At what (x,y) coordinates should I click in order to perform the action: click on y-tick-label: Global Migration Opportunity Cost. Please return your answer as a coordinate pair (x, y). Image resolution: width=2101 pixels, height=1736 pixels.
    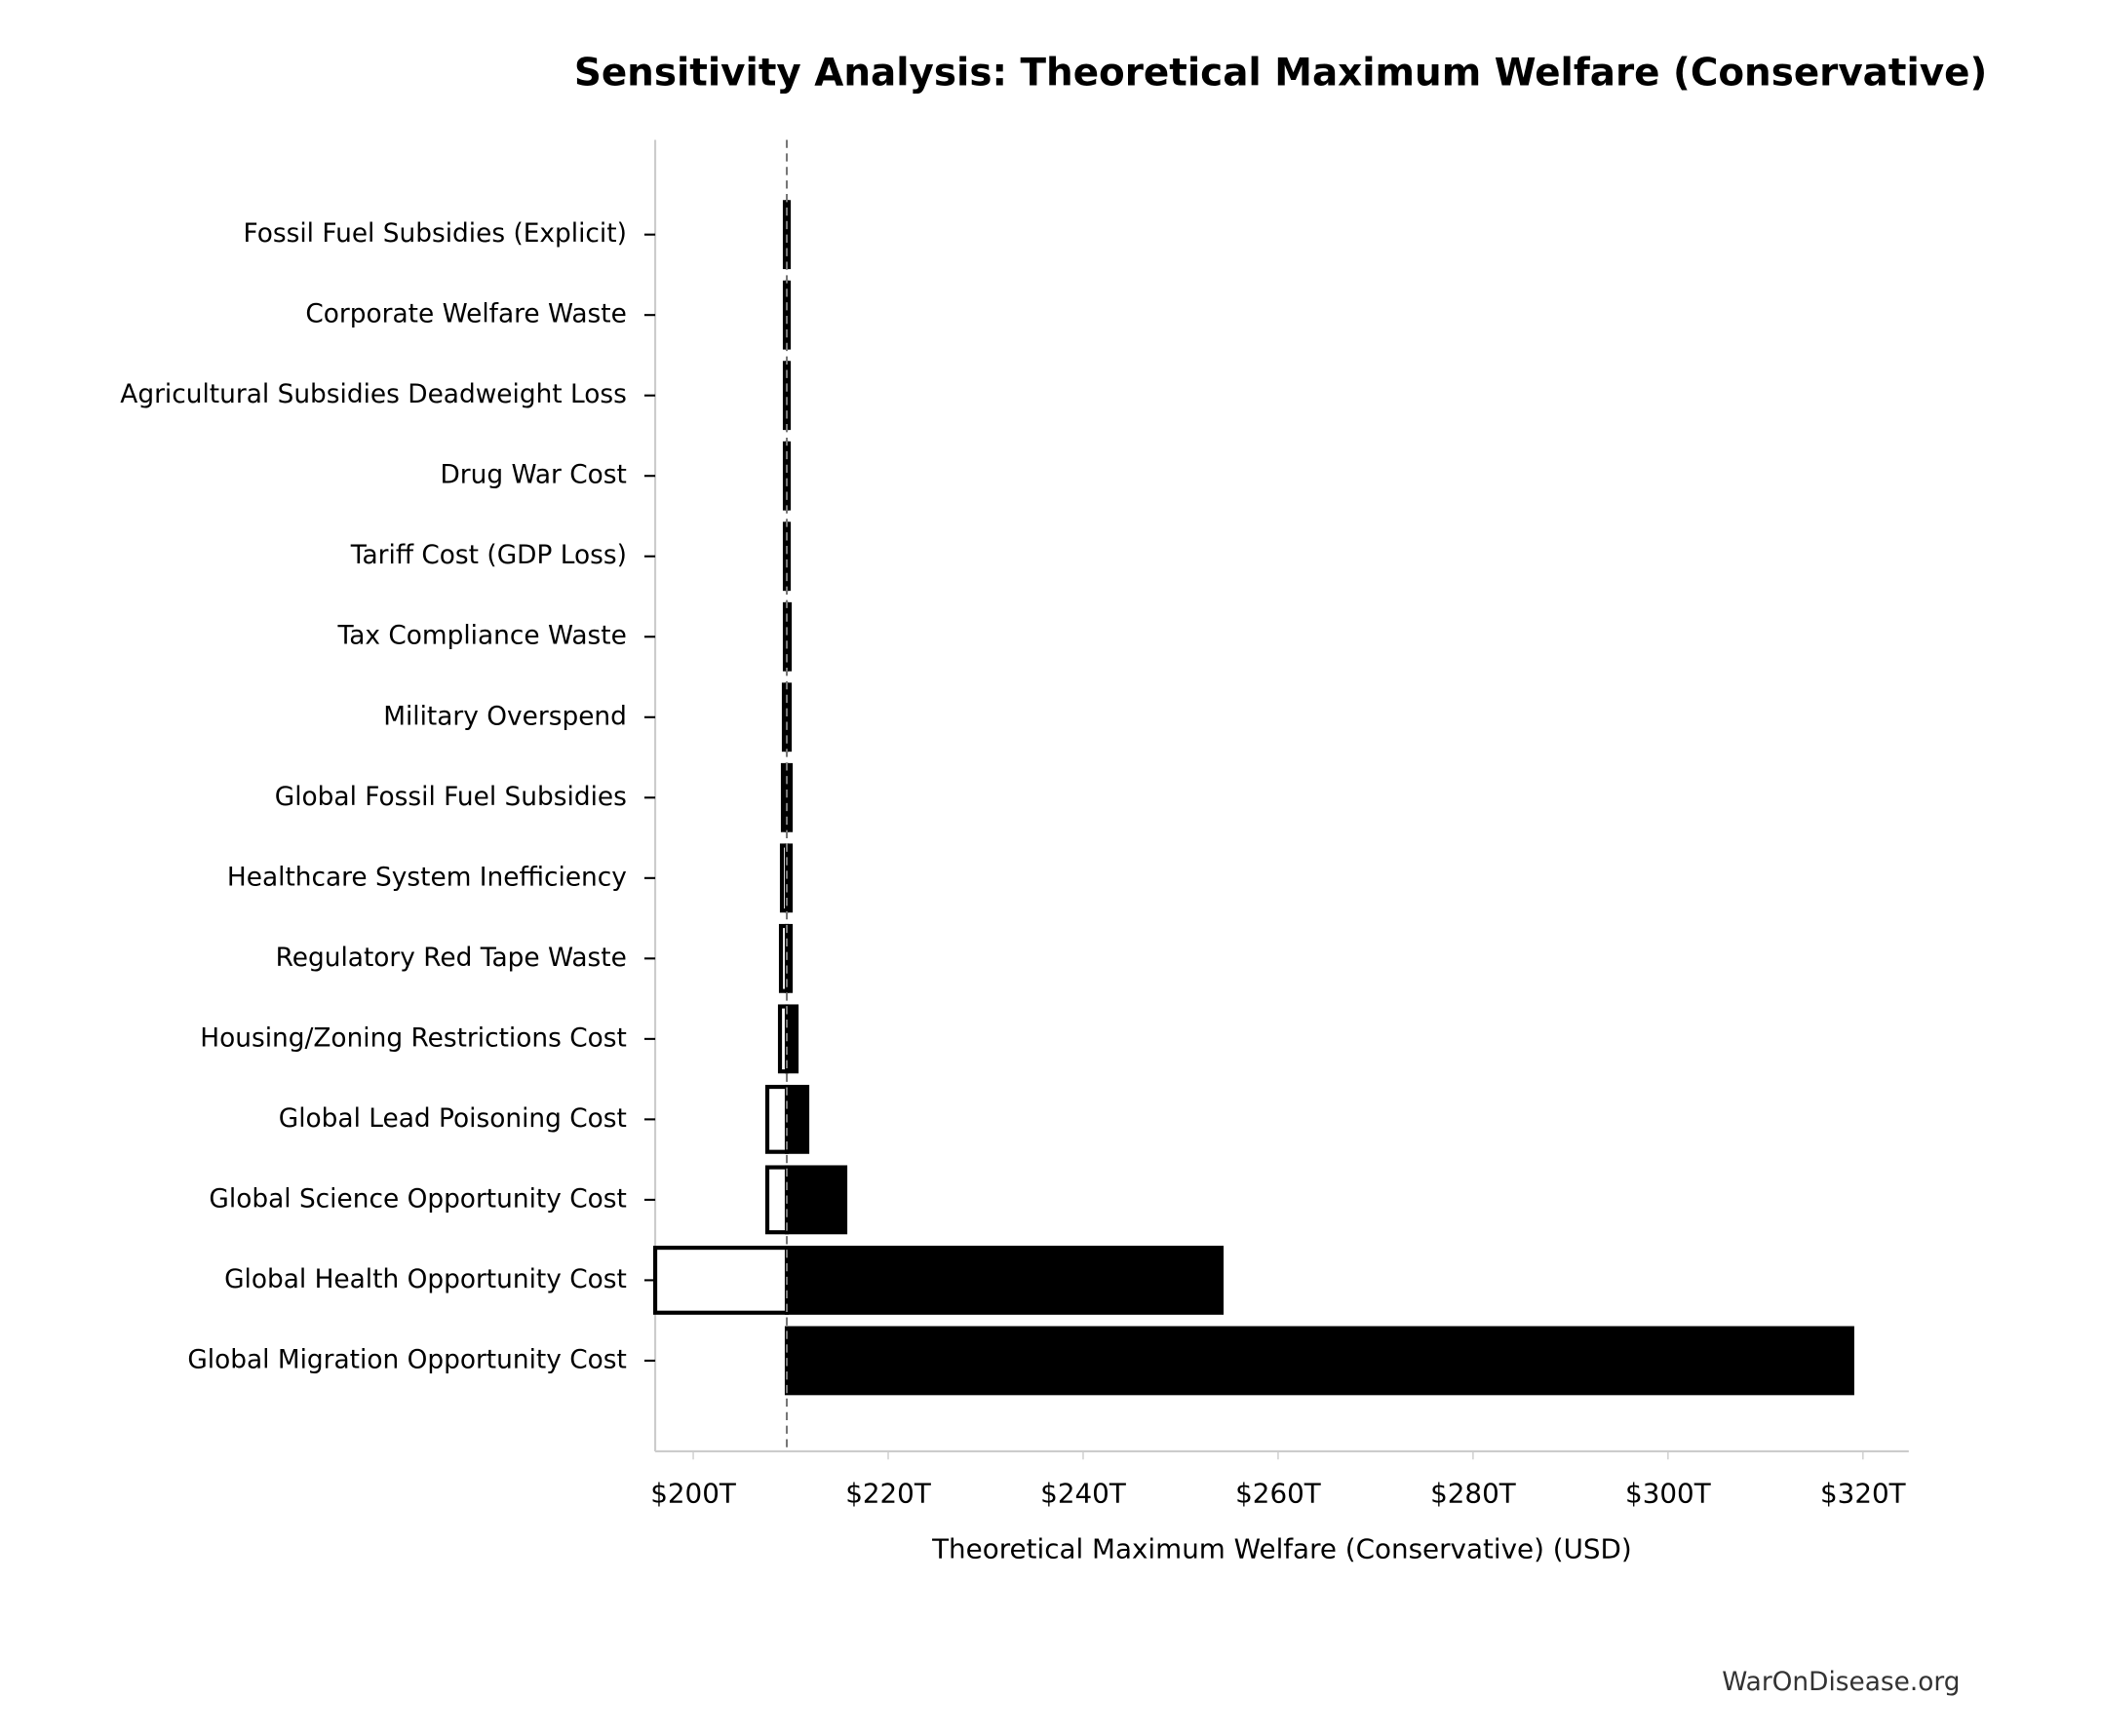
    Looking at the image, I should click on (407, 1359).